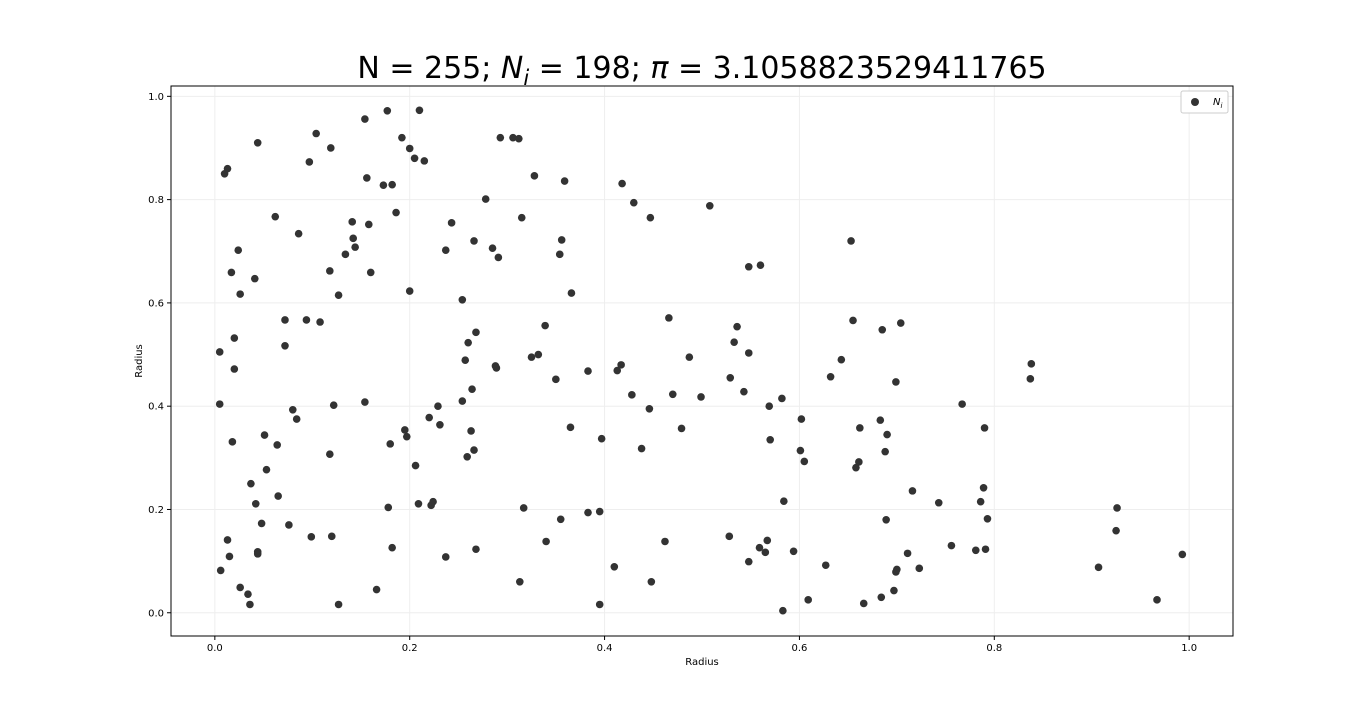 This screenshot has width=1370, height=715. Describe the element at coordinates (156, 97) in the screenshot. I see `y-tick-label: 1.0` at that location.